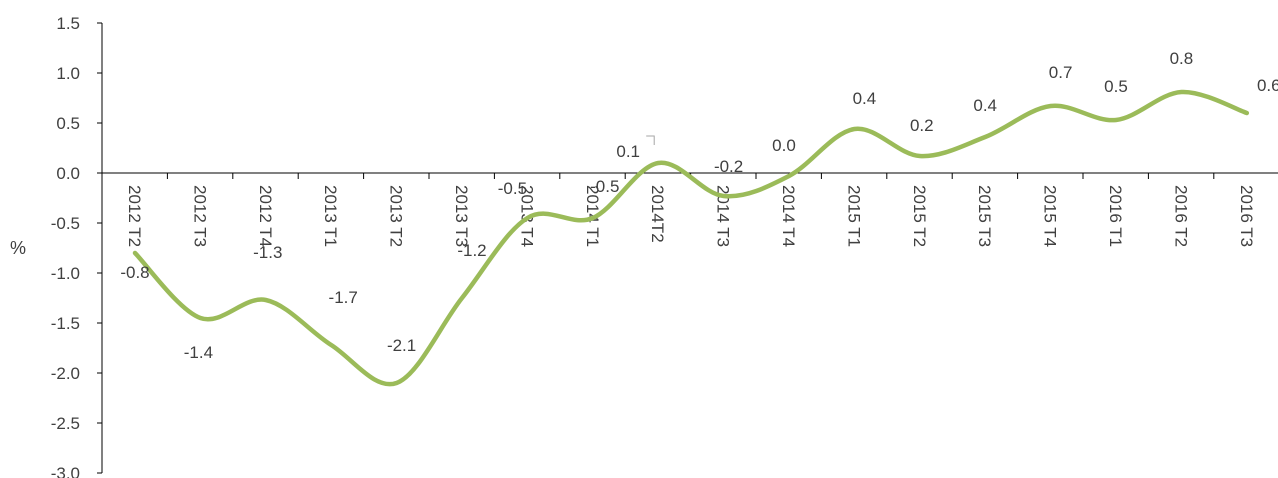  What do you see at coordinates (65, 223) in the screenshot?
I see `y-tick-label: -0.5` at bounding box center [65, 223].